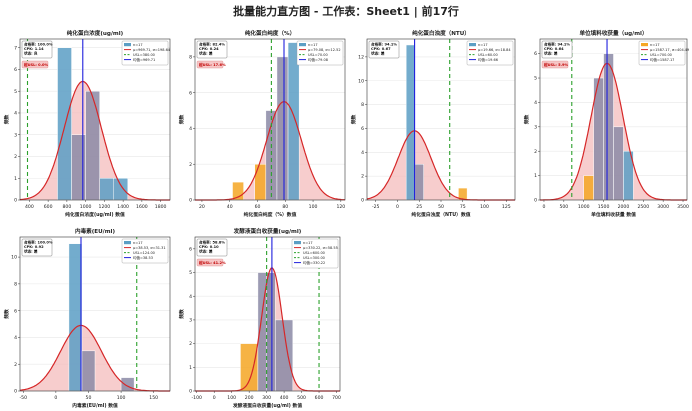 Image resolution: width=692 pixels, height=411 pixels. I want to click on x-tick-label: 40, so click(230, 207).